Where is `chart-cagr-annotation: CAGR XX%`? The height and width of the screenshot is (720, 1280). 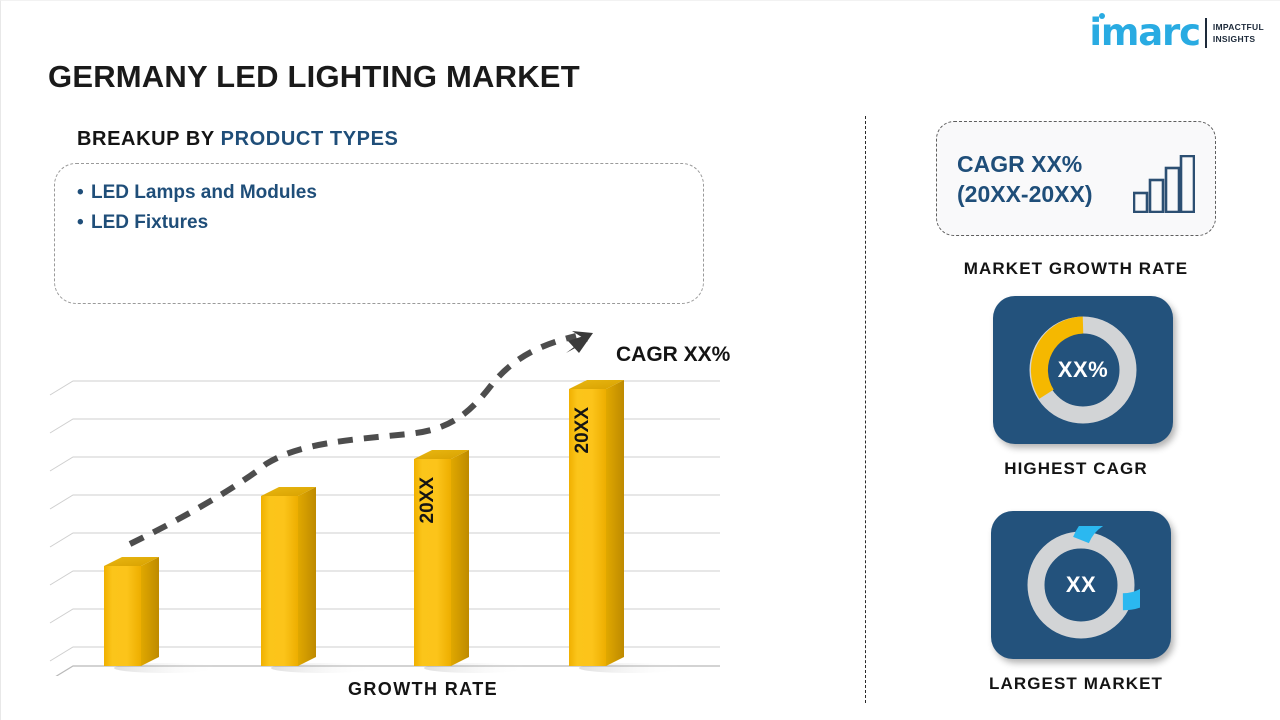 chart-cagr-annotation: CAGR XX% is located at coordinates (673, 354).